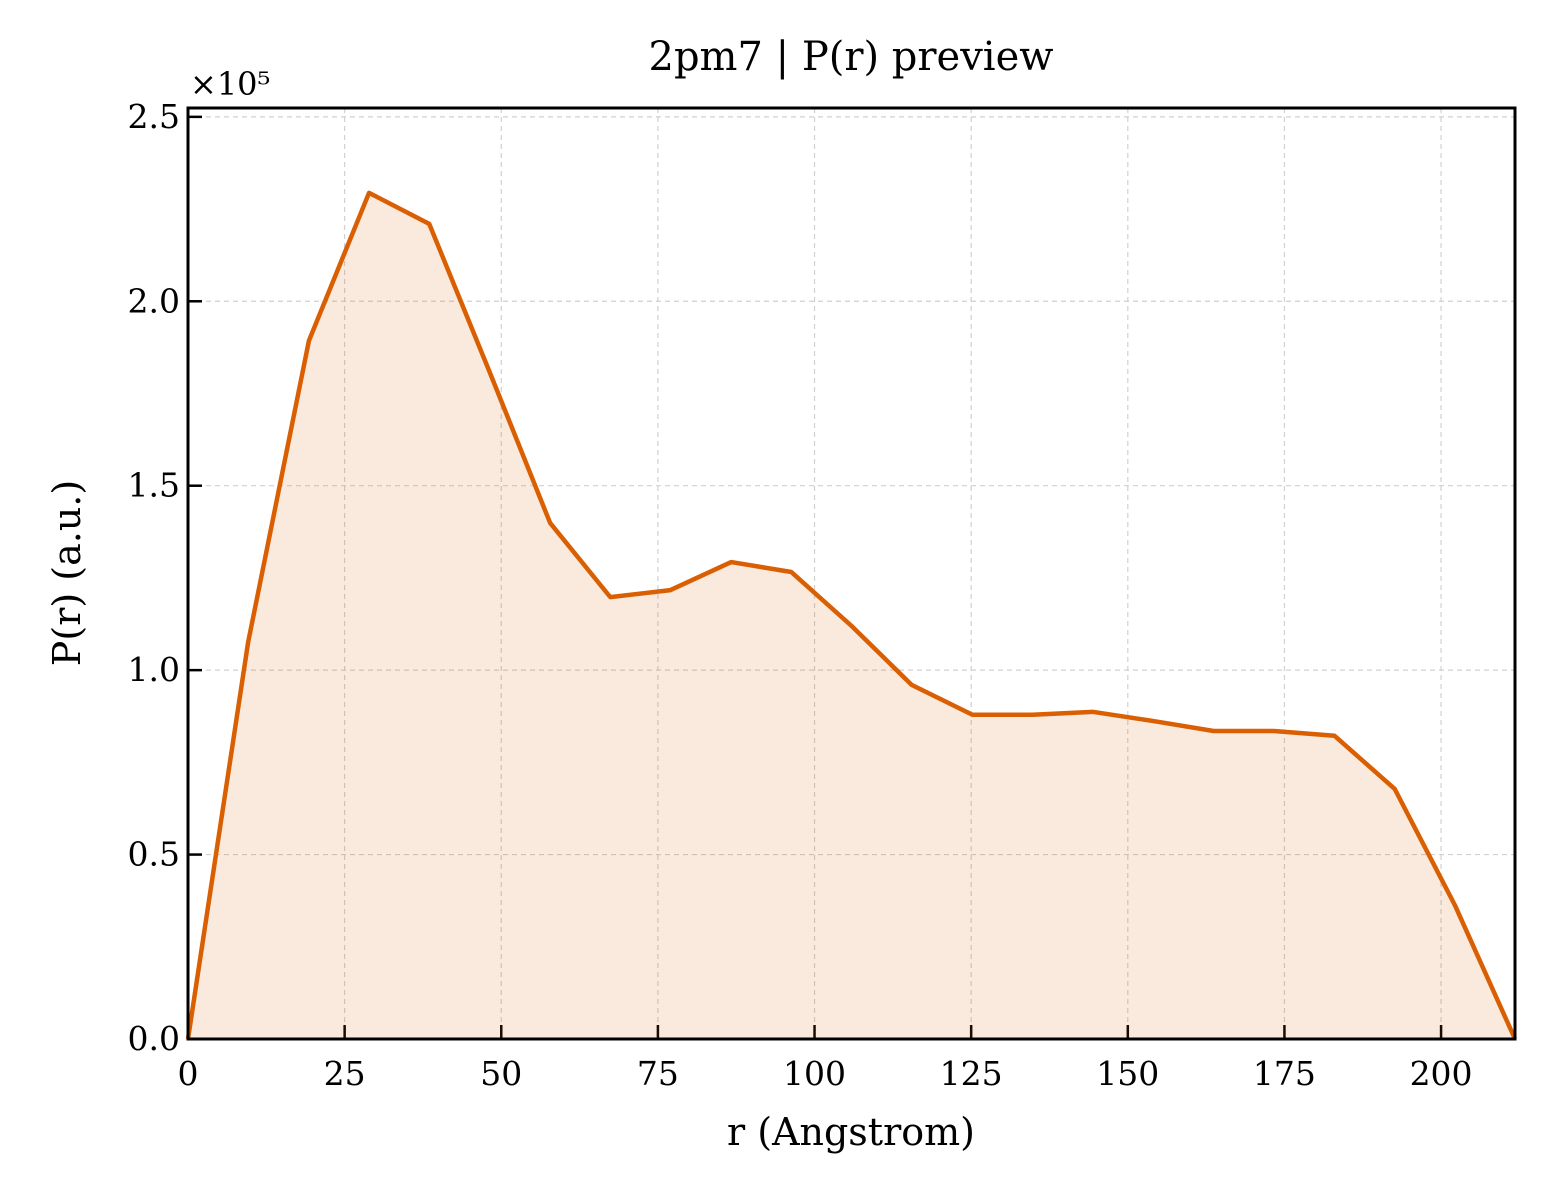 The width and height of the screenshot is (1560, 1200). Describe the element at coordinates (1127, 1073) in the screenshot. I see `x-tick-label: 150` at that location.